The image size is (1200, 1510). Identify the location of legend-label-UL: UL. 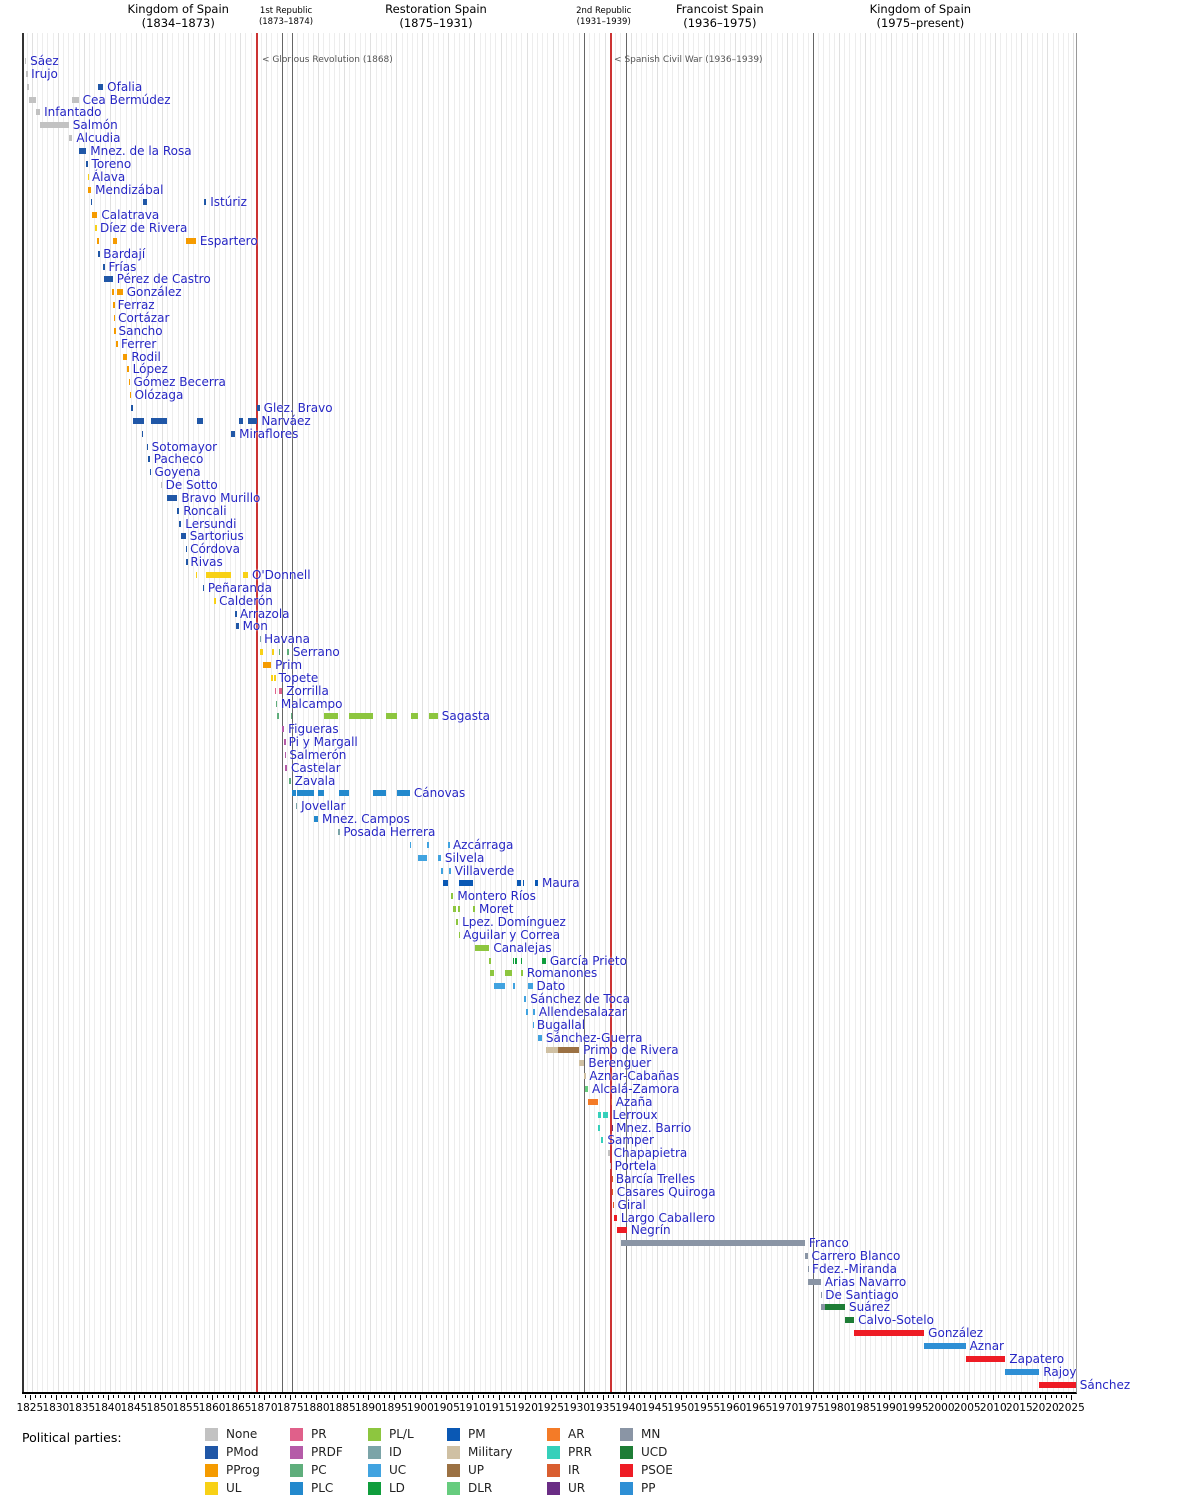
(234, 1488).